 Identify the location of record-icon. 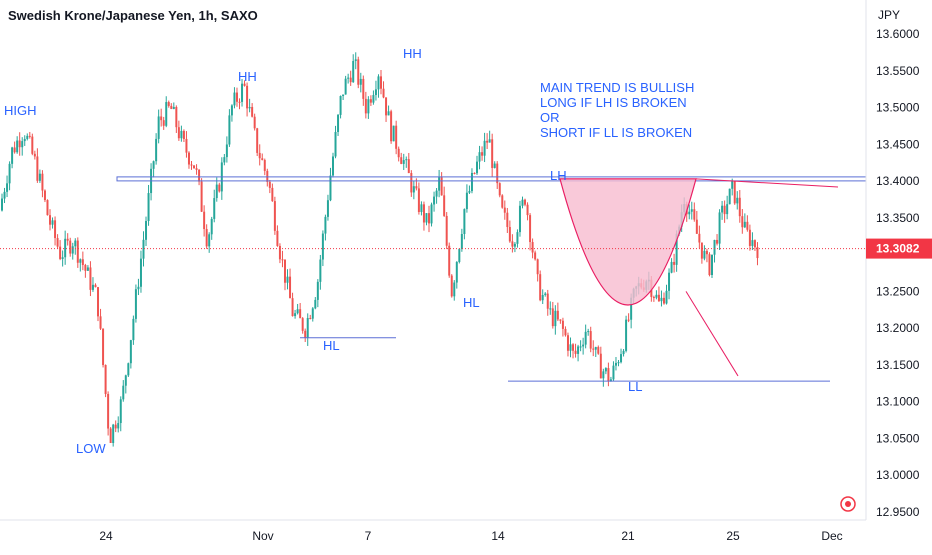
(848, 506).